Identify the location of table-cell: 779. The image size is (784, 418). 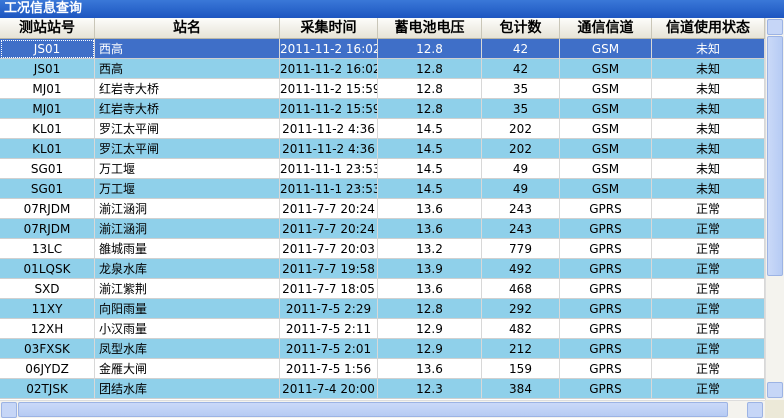
(521, 249).